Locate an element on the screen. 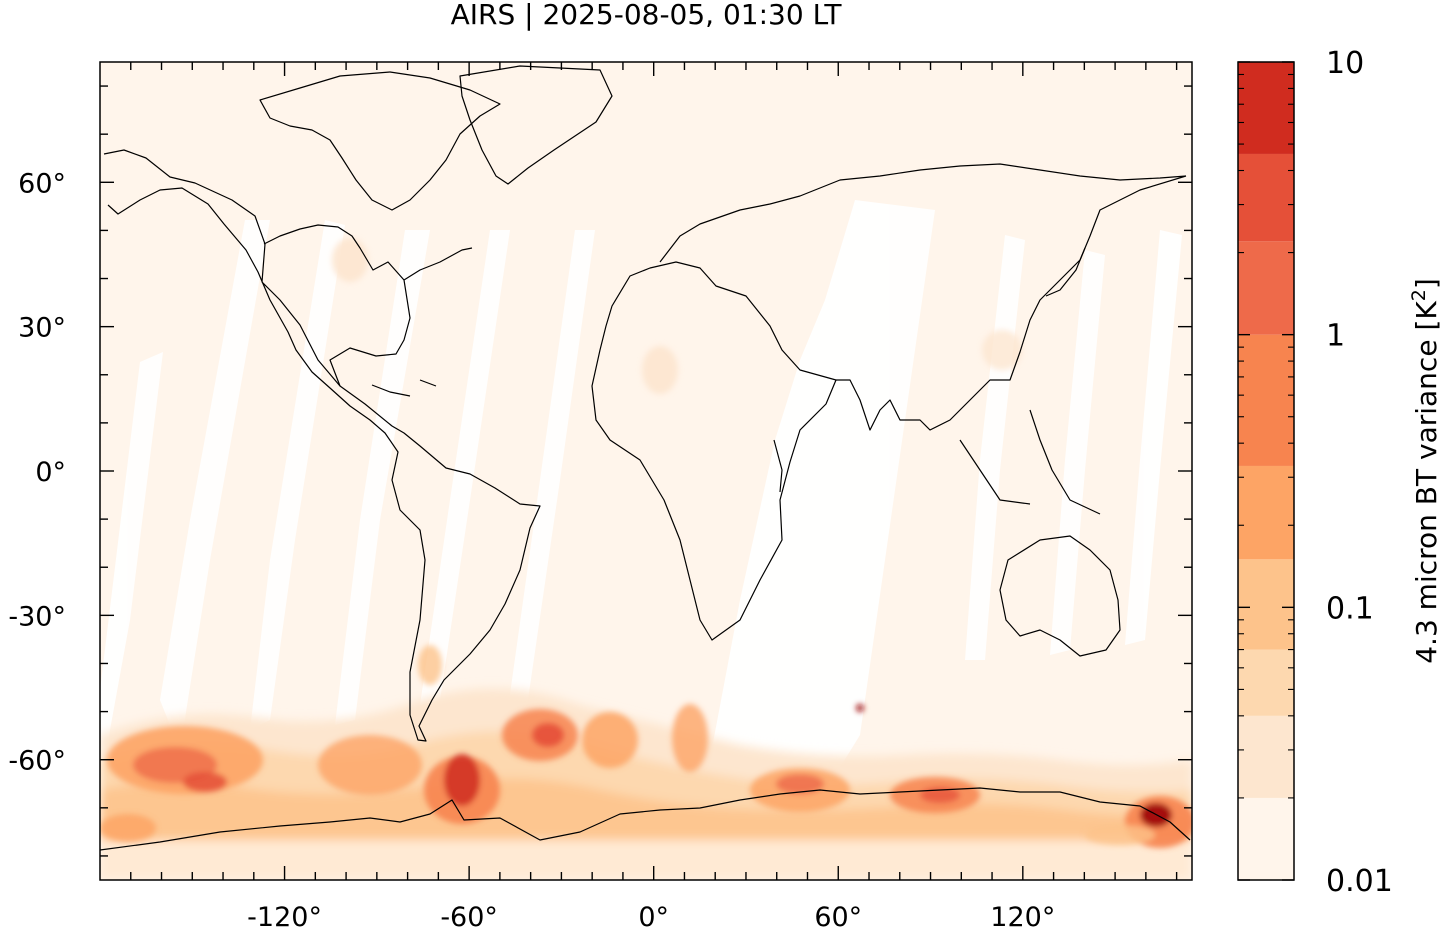  x-tick-label: 120° is located at coordinates (1022, 916).